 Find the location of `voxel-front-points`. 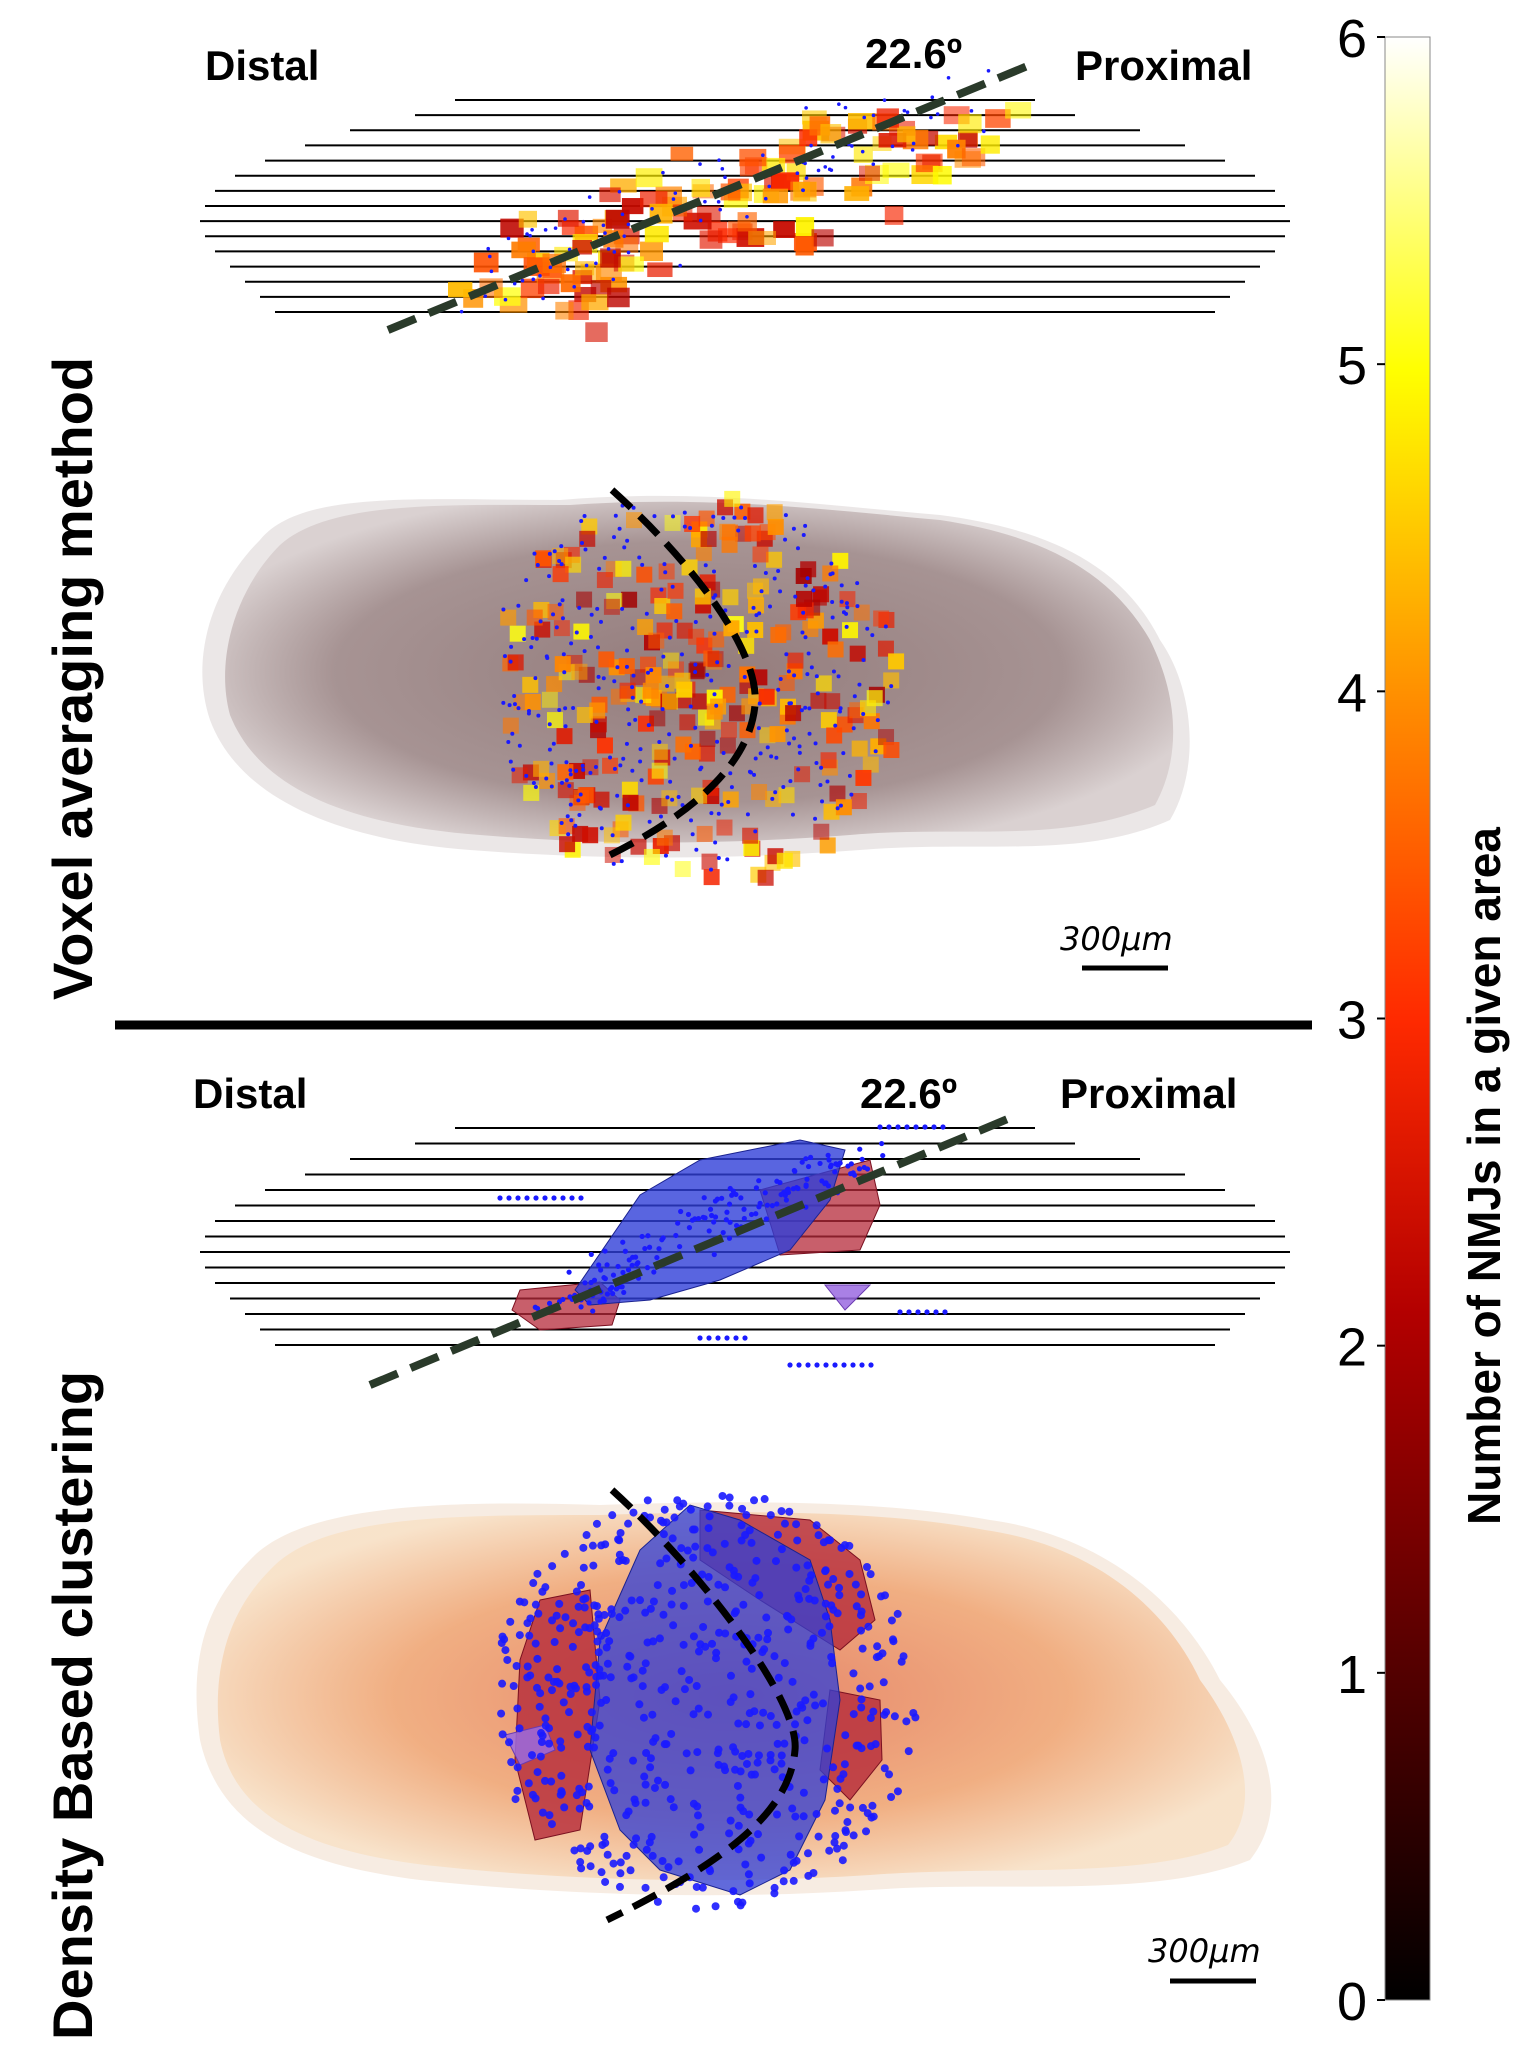

voxel-front-points is located at coordinates (697, 686).